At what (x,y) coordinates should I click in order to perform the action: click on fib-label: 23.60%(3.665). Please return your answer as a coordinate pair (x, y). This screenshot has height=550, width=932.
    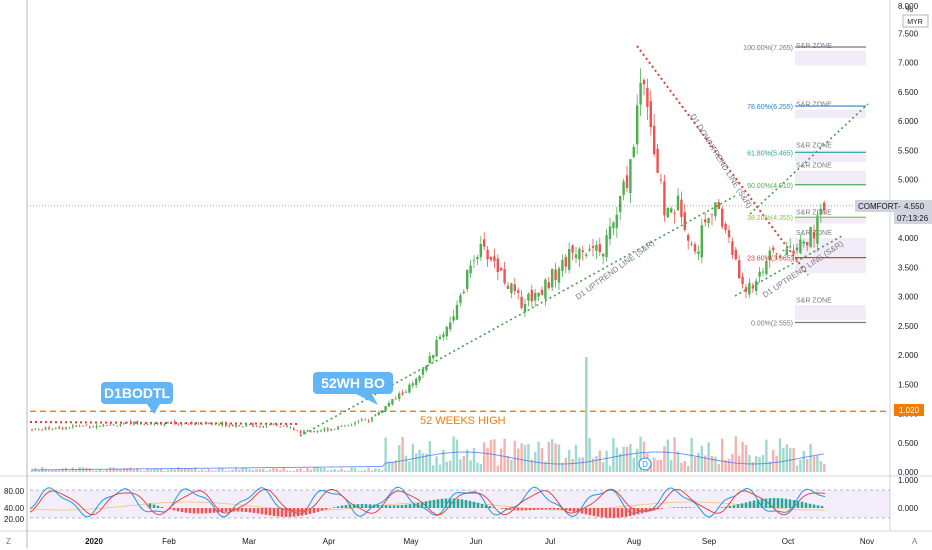
    Looking at the image, I should click on (770, 259).